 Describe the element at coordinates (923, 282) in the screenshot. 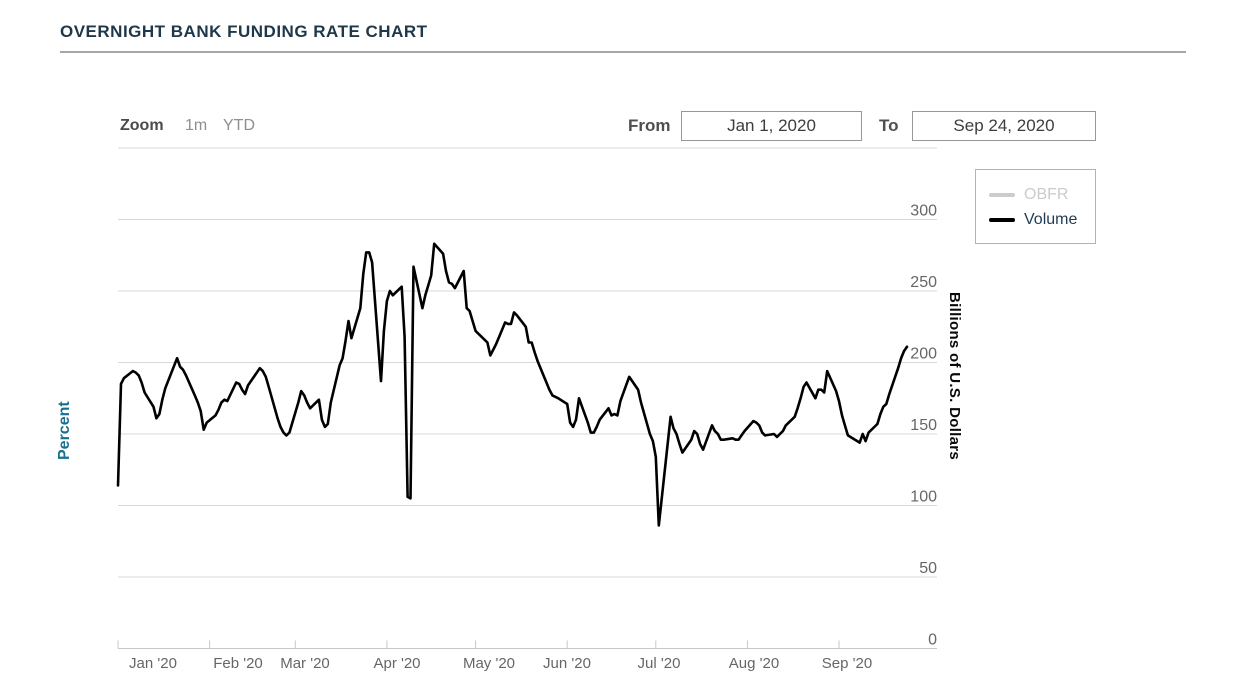

I see `y-tick-label-250: 250` at that location.